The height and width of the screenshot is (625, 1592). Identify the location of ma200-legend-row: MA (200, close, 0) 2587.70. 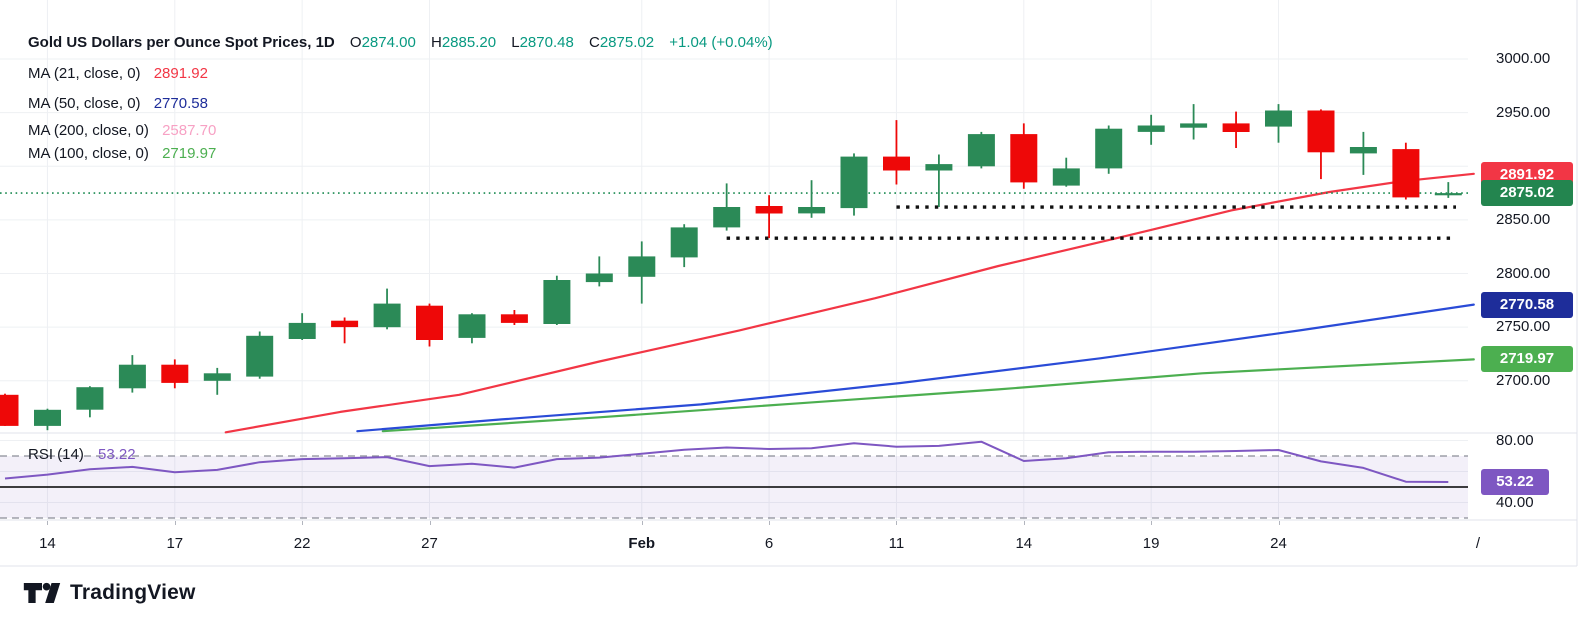
(122, 131).